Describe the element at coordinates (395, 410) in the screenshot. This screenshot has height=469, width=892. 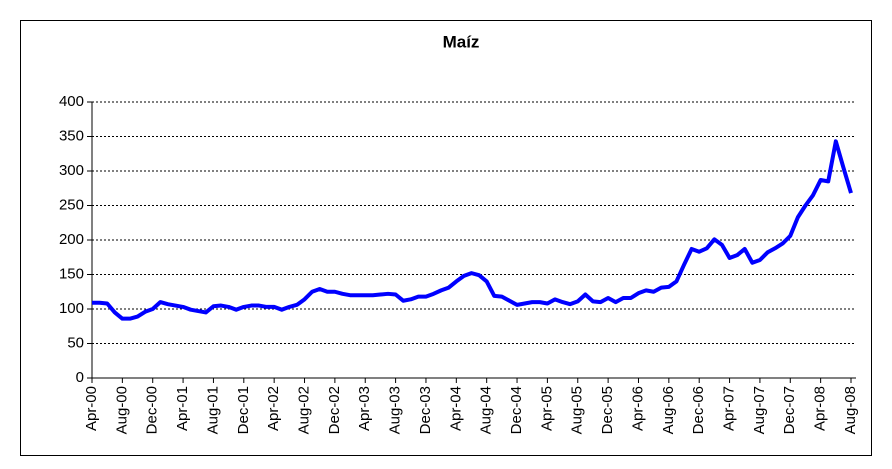
I see `x-tick-label: Aug-03` at that location.